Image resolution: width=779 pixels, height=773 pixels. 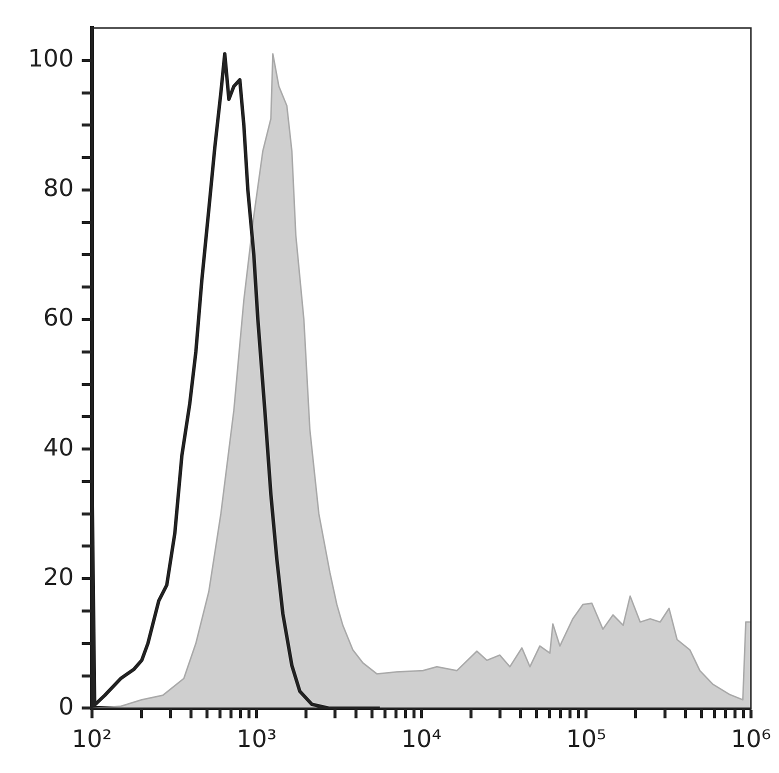 What do you see at coordinates (66, 706) in the screenshot?
I see `y-tick-label: 0` at bounding box center [66, 706].